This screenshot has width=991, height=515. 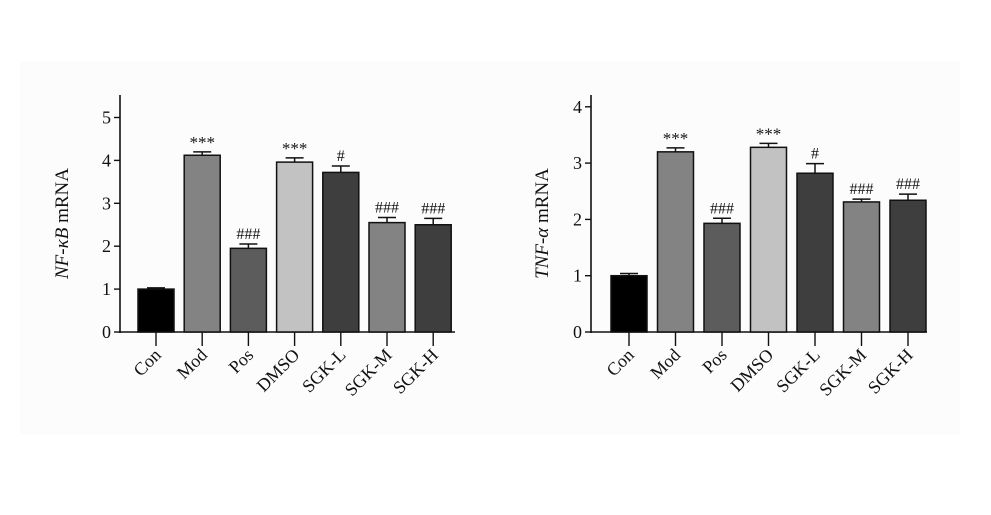 I want to click on y-axis-label: NF-κB mRNA, so click(x=62, y=224).